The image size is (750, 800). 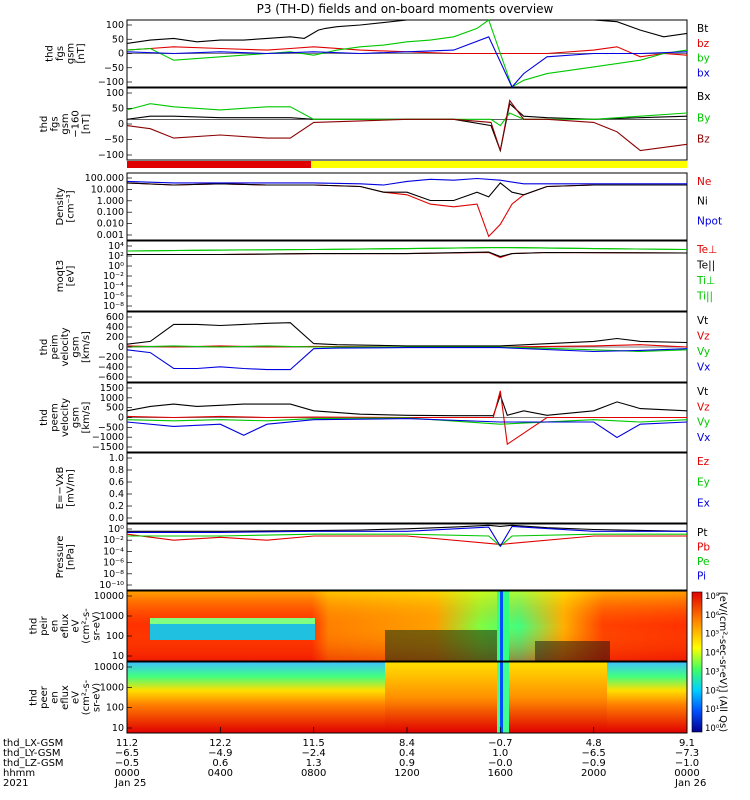 What do you see at coordinates (703, 97) in the screenshot?
I see `legend-fgs-clip-0: Bx` at bounding box center [703, 97].